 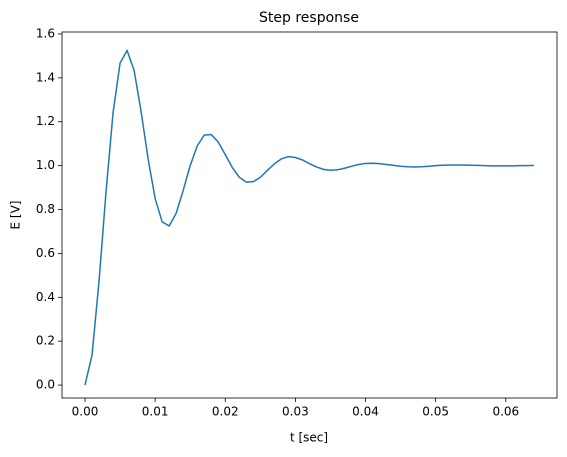 What do you see at coordinates (45, 209) in the screenshot?
I see `y-tick-label: 0.8` at bounding box center [45, 209].